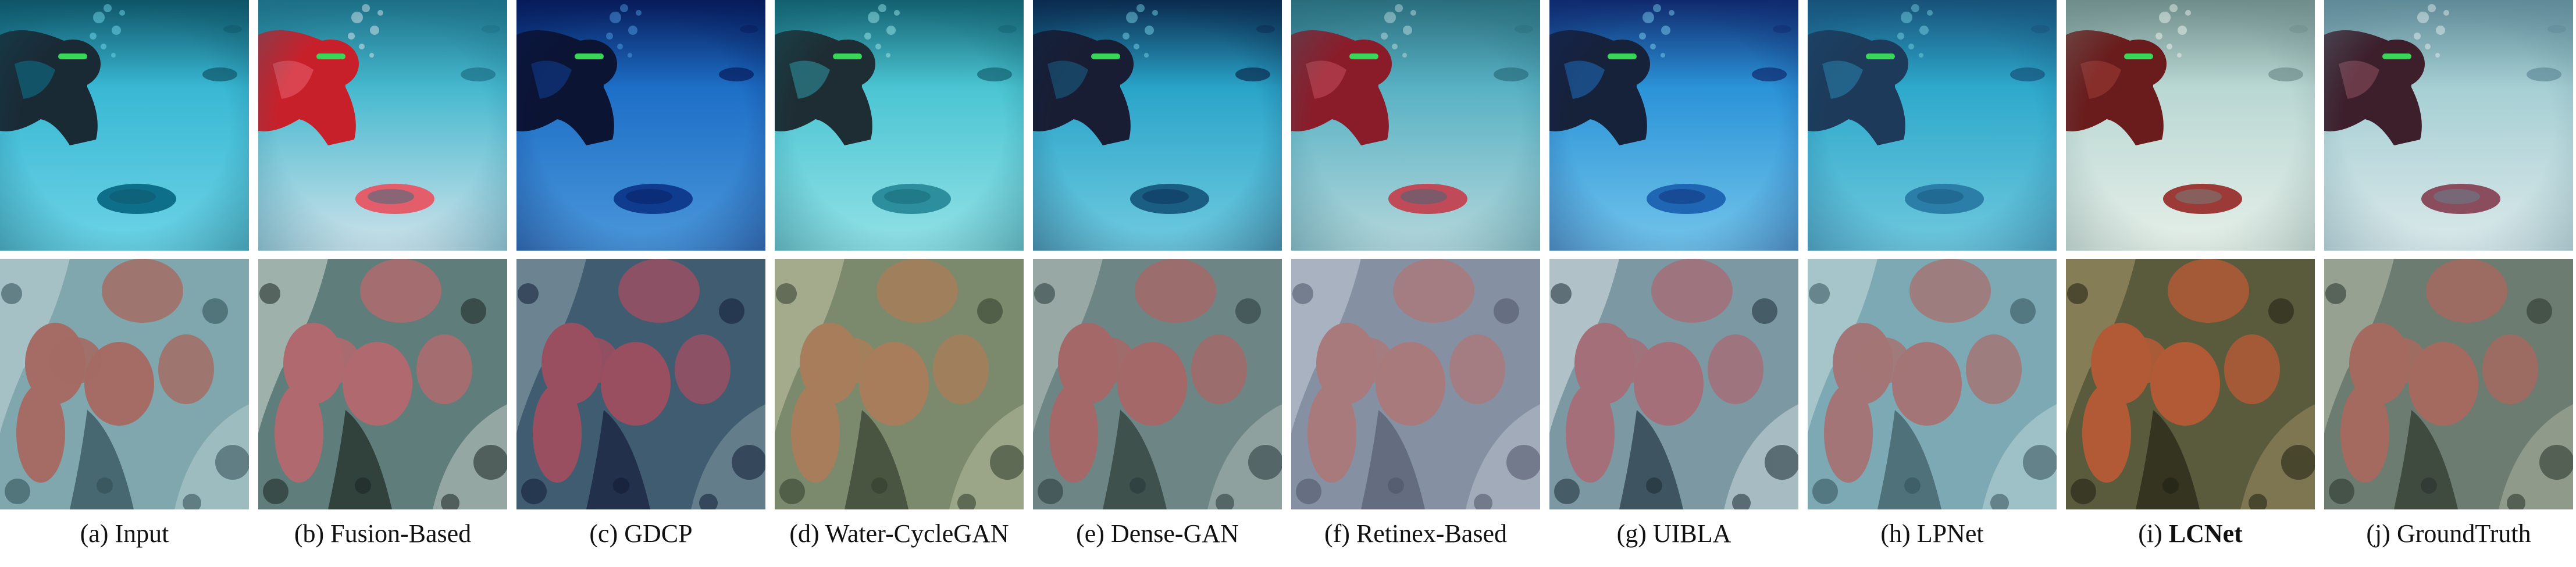  I want to click on caption-method: Input, so click(142, 533).